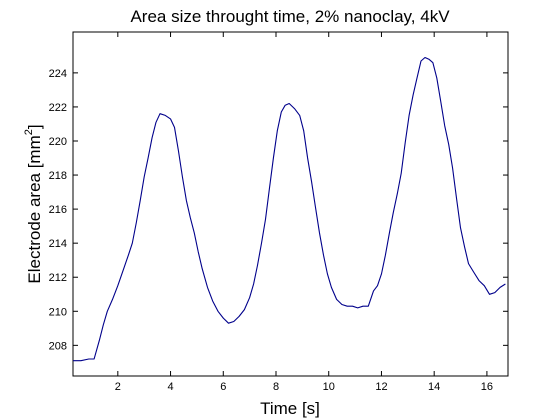 This screenshot has width=560, height=420. I want to click on x-tick-label: 6, so click(223, 387).